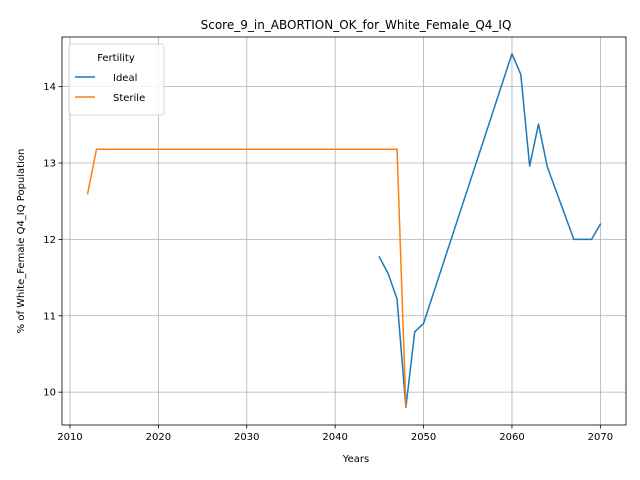 Image resolution: width=640 pixels, height=480 pixels. I want to click on x-tick-label: 2060, so click(511, 437).